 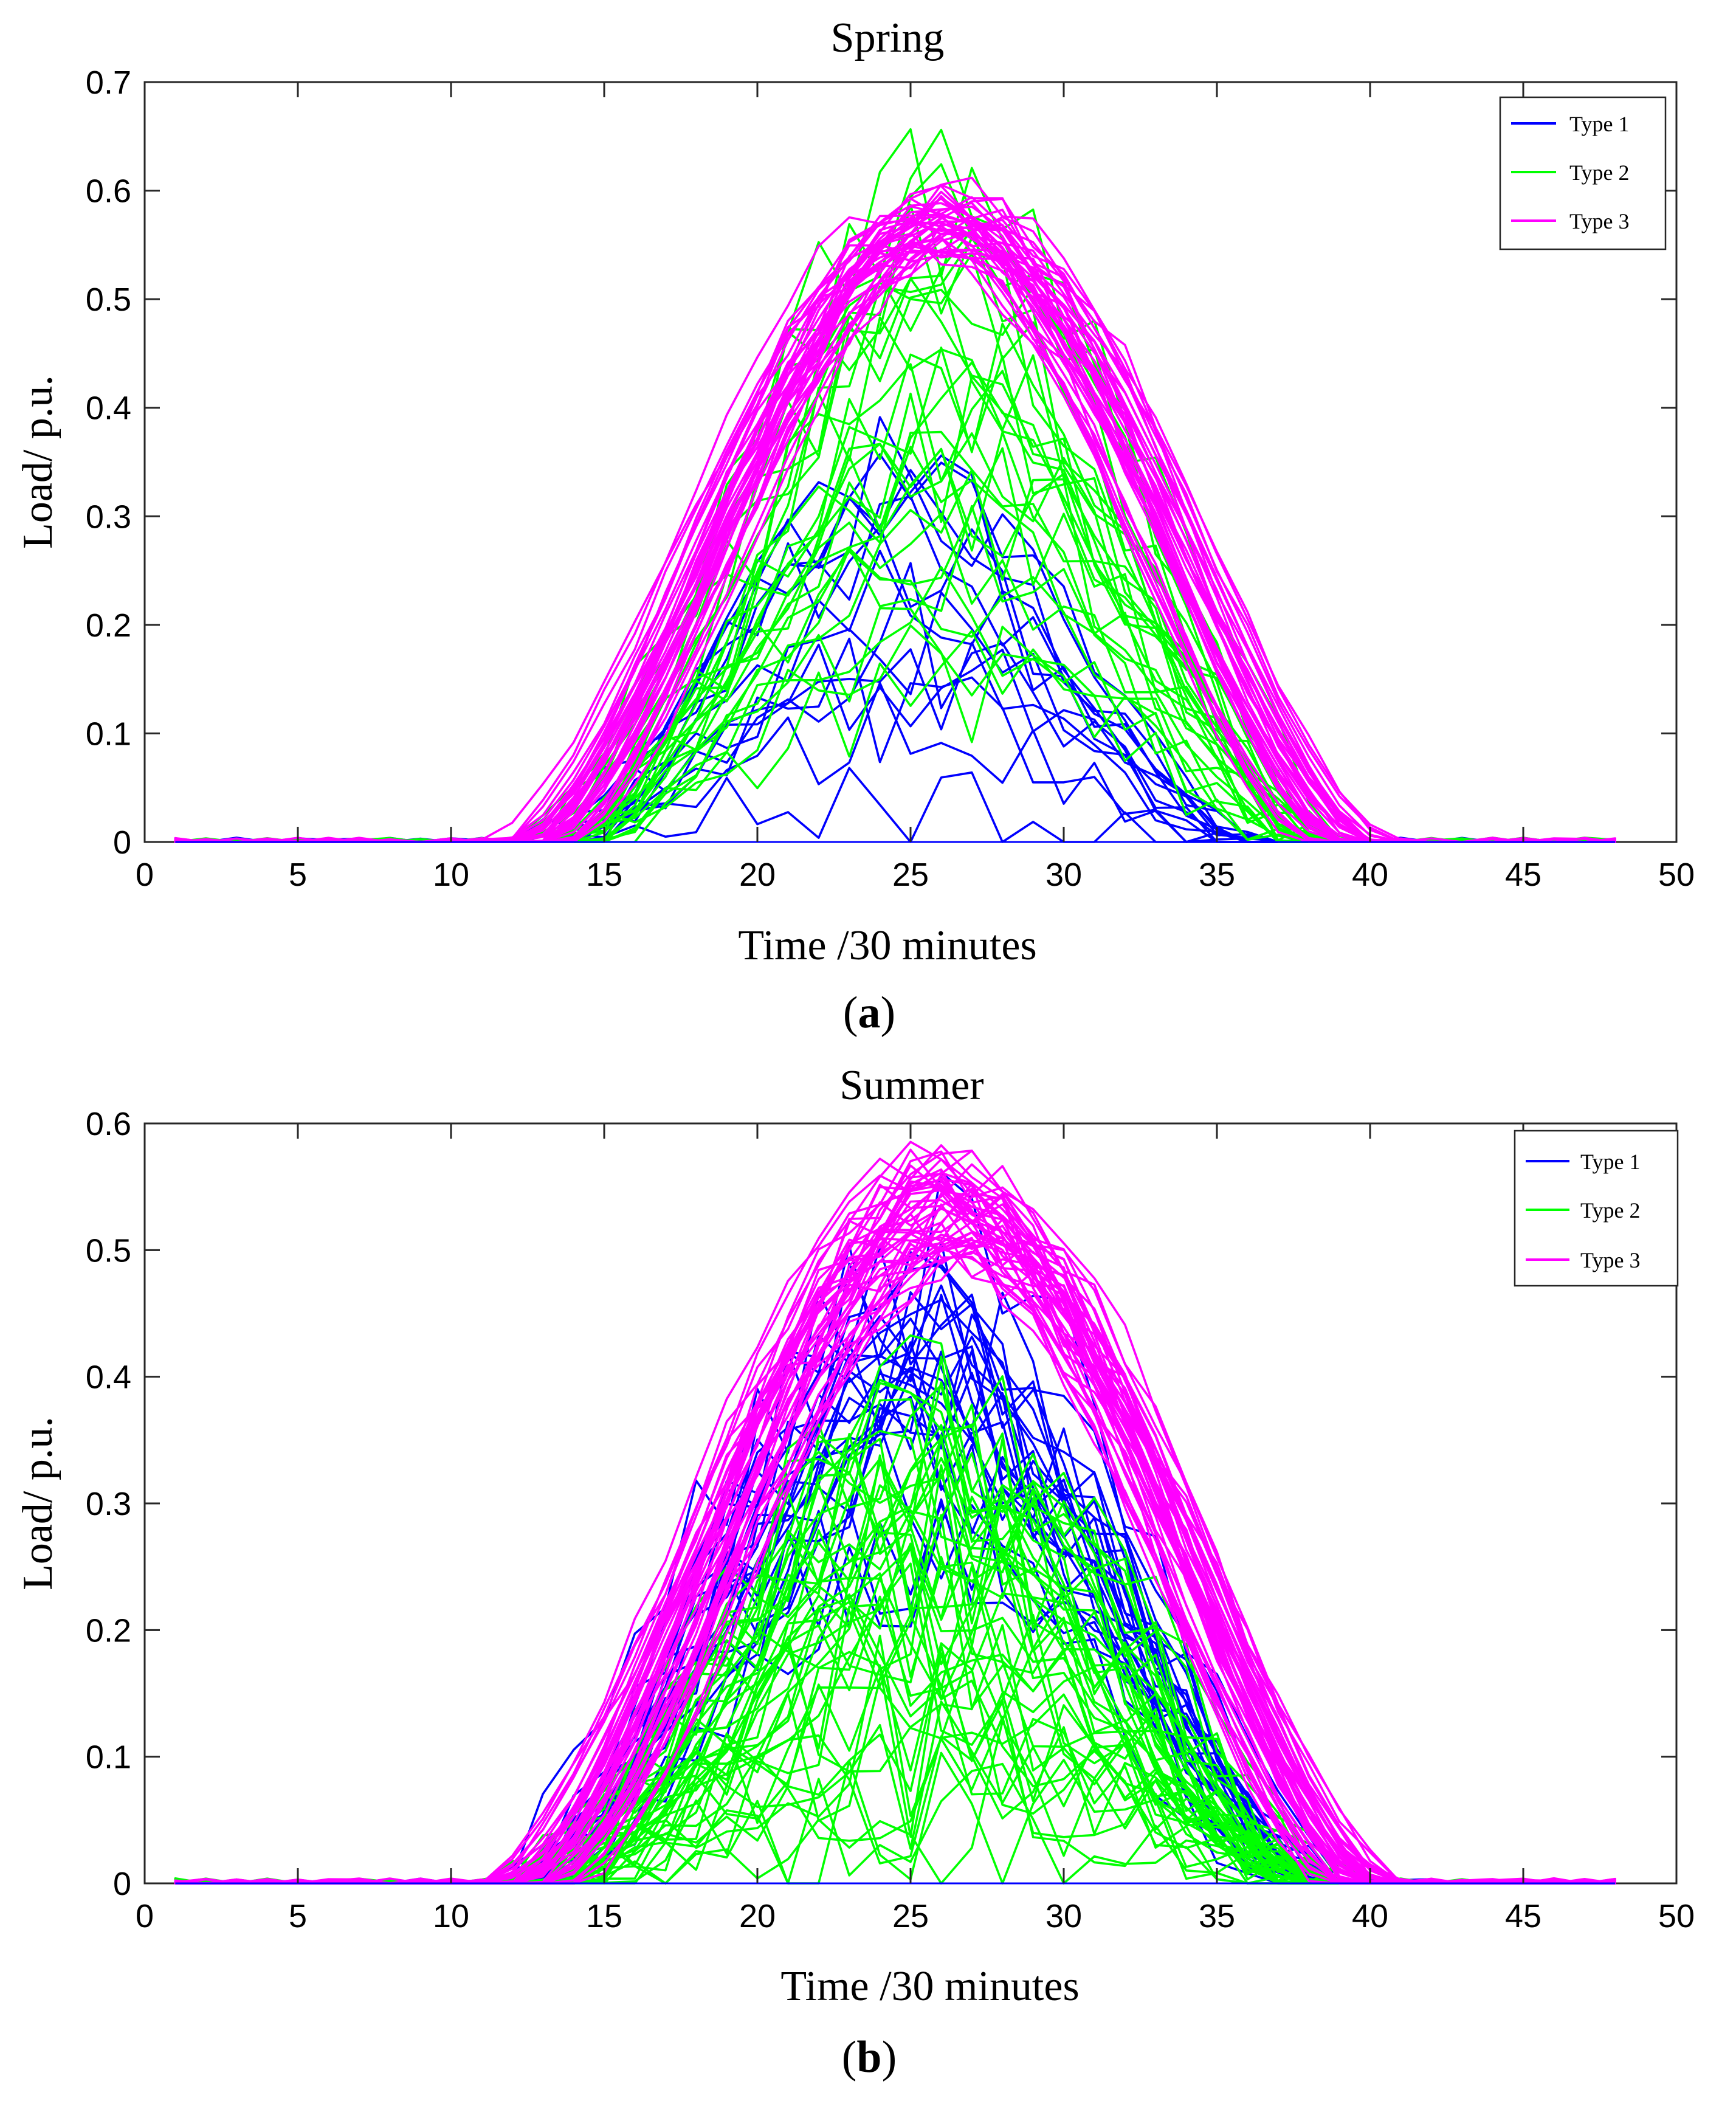 I want to click on chart-title: Summer, so click(x=911, y=1085).